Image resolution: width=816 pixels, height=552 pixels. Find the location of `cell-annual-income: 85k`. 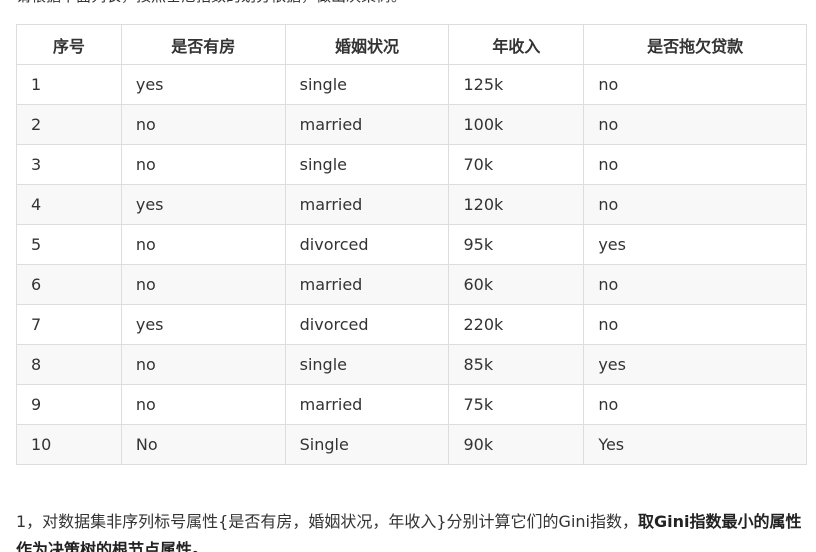

cell-annual-income: 85k is located at coordinates (516, 364).